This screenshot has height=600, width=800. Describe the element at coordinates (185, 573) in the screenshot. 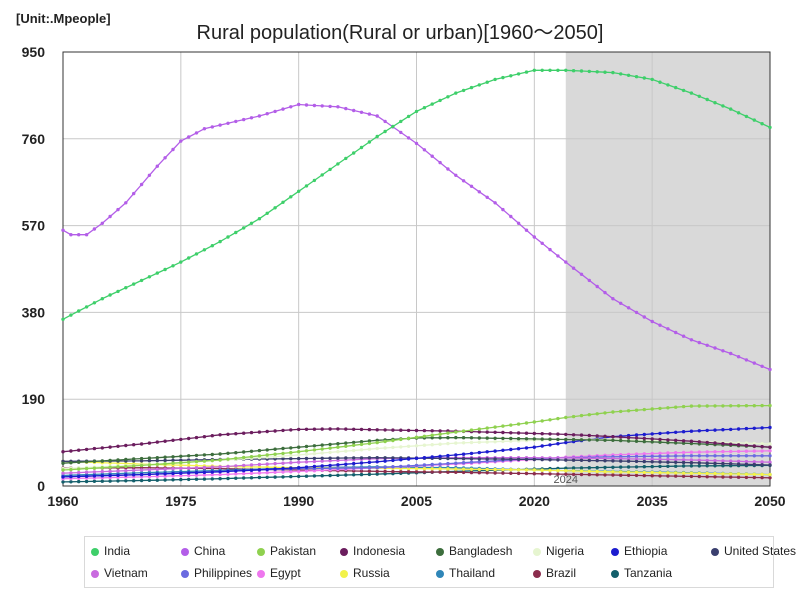

I see `legend-marker` at that location.